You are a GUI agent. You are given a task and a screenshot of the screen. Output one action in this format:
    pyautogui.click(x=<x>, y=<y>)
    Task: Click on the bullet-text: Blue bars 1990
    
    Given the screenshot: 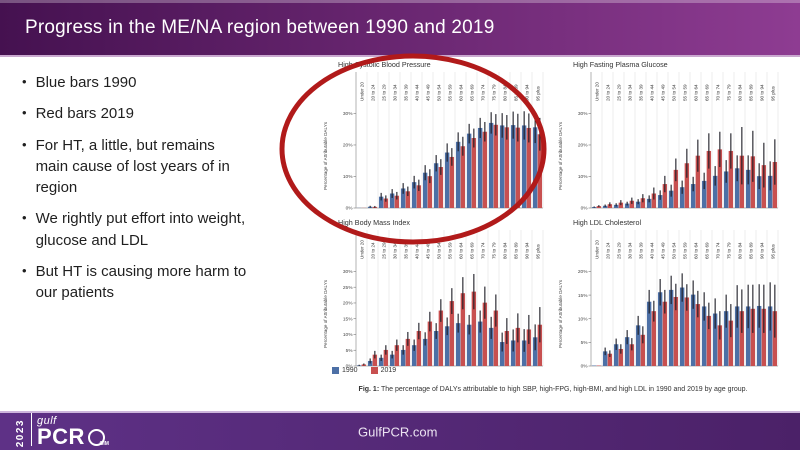 What is the action you would take?
    pyautogui.click(x=86, y=82)
    